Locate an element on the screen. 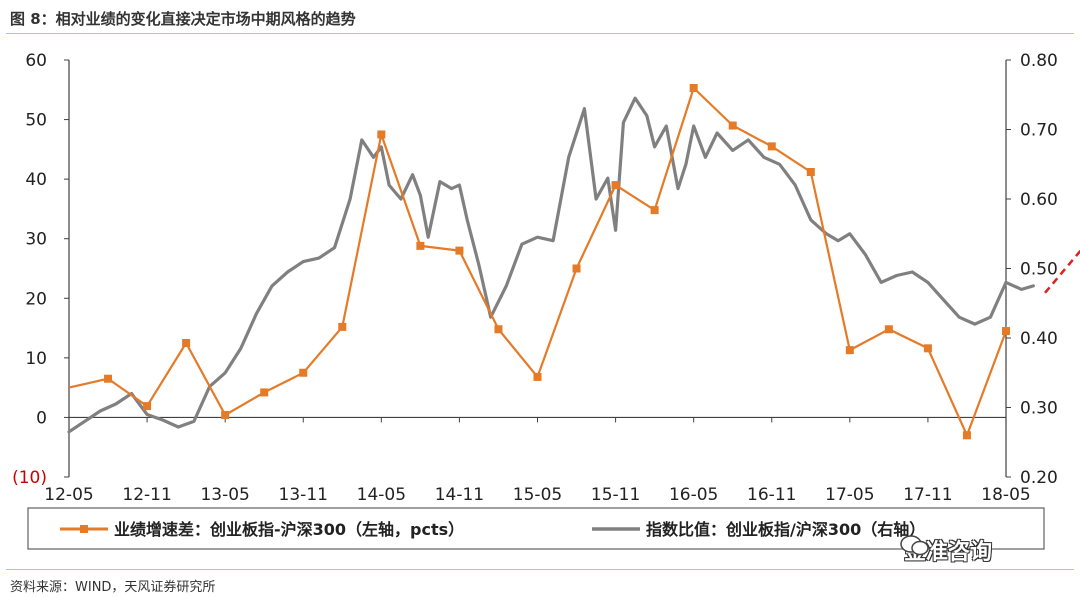 The width and height of the screenshot is (1080, 597). right-tick-label: 0.30 is located at coordinates (1039, 409).